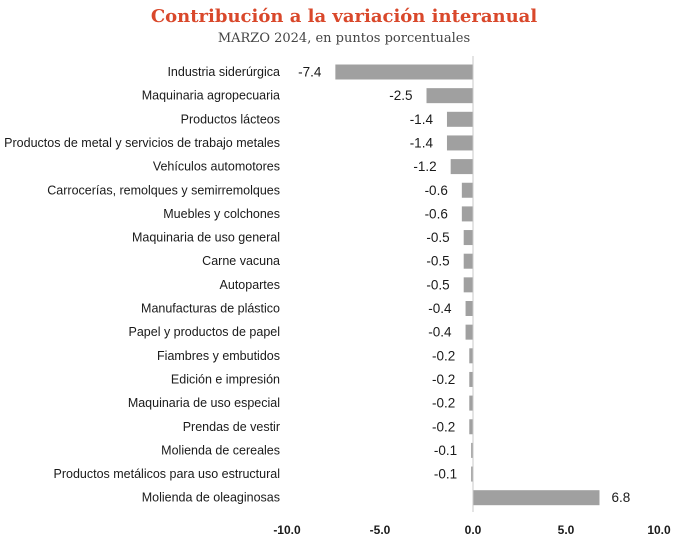 This screenshot has width=688, height=544. Describe the element at coordinates (230, 119) in the screenshot. I see `category-label: Productos lácteos` at that location.